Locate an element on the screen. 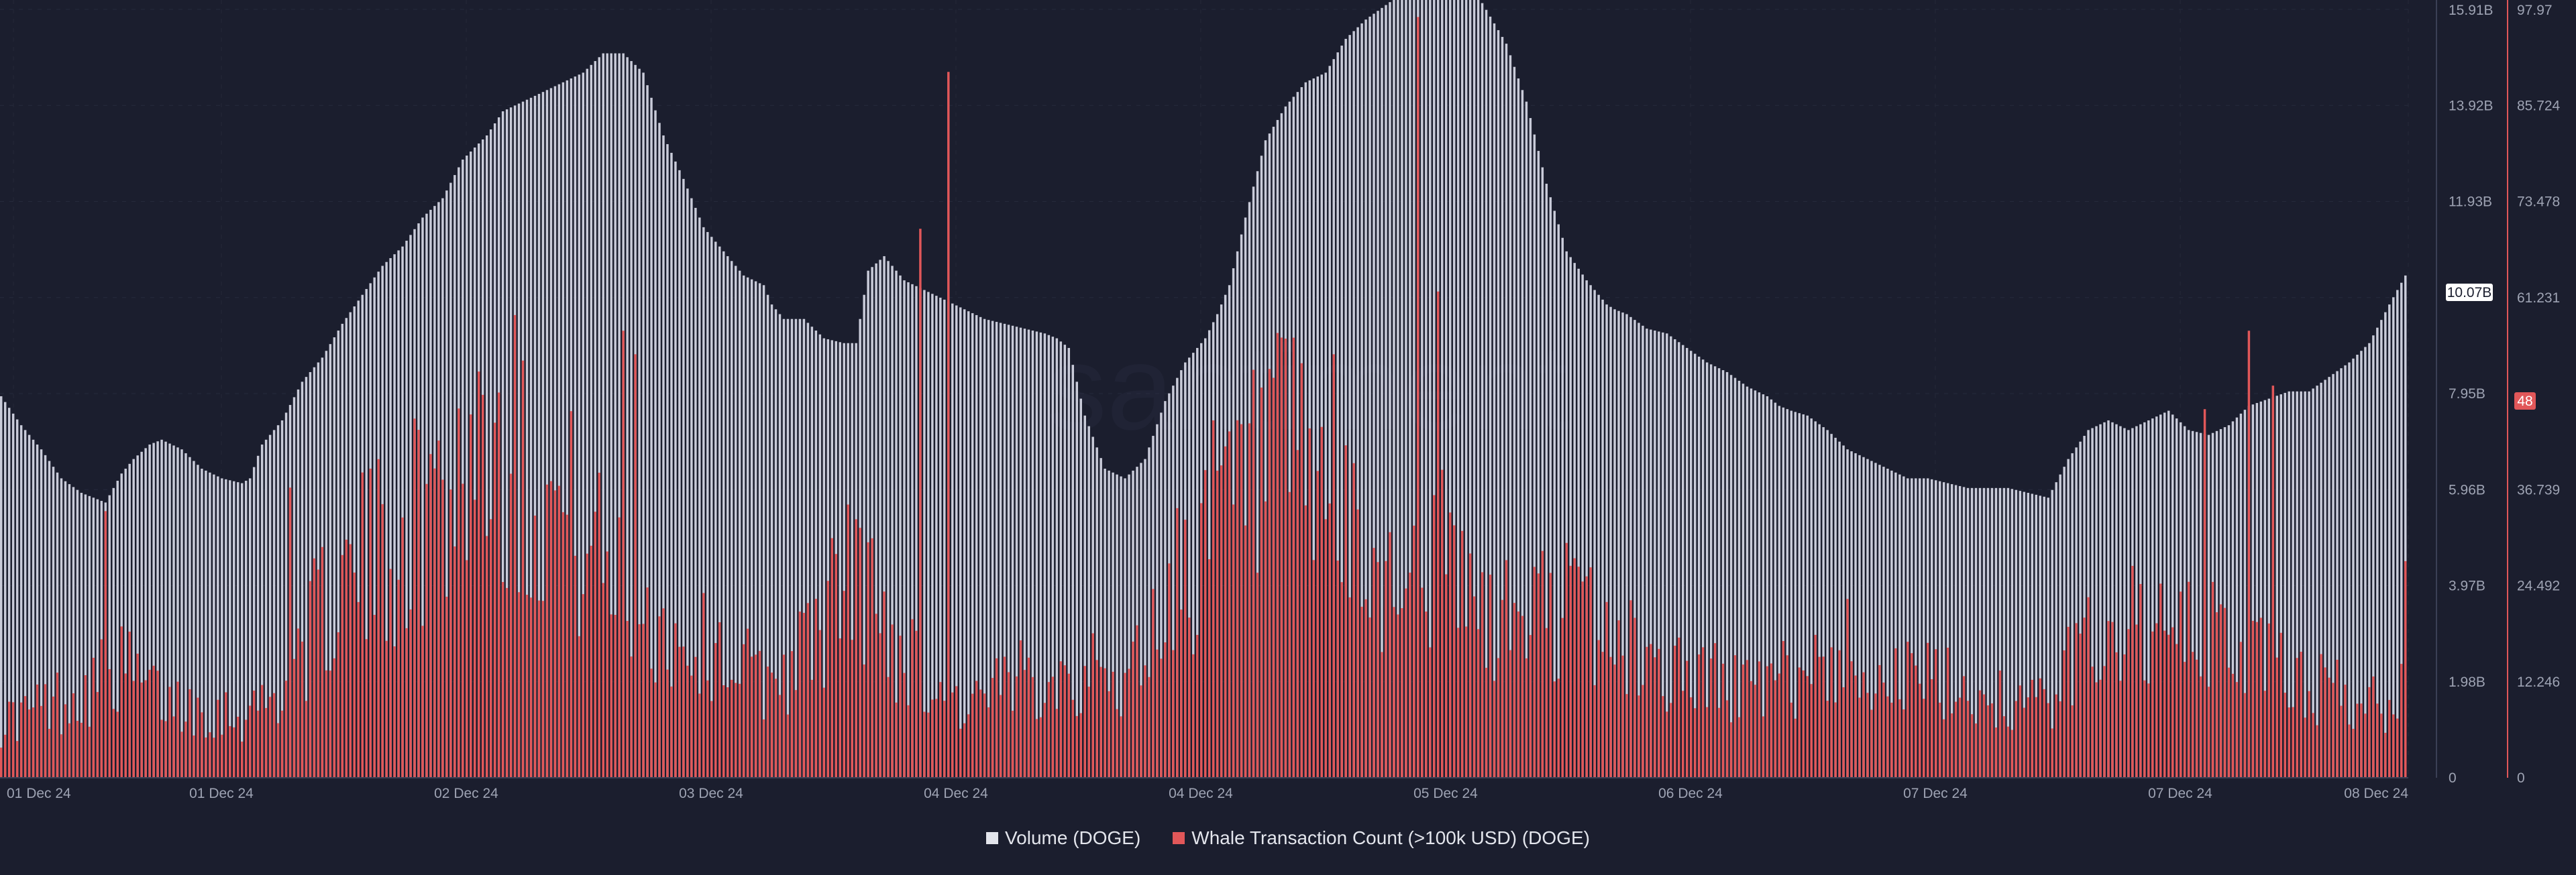  legend-item-volume: Volume (DOGE) is located at coordinates (1063, 838).